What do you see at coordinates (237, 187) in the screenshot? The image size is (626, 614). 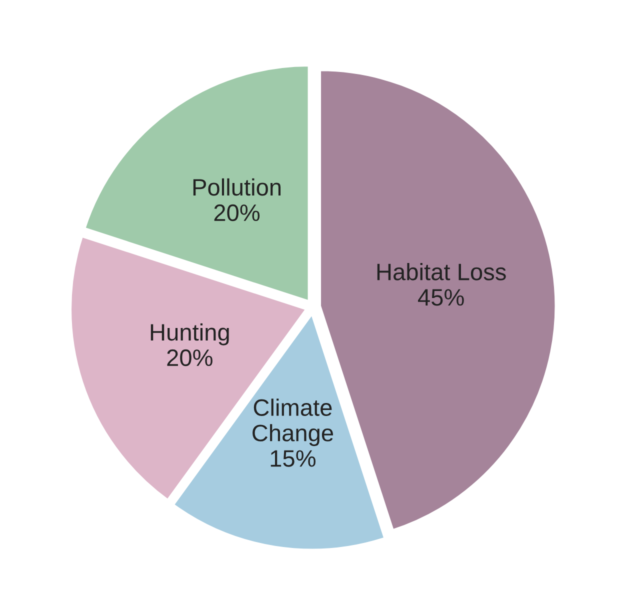 I see `slice-label: Pollution` at bounding box center [237, 187].